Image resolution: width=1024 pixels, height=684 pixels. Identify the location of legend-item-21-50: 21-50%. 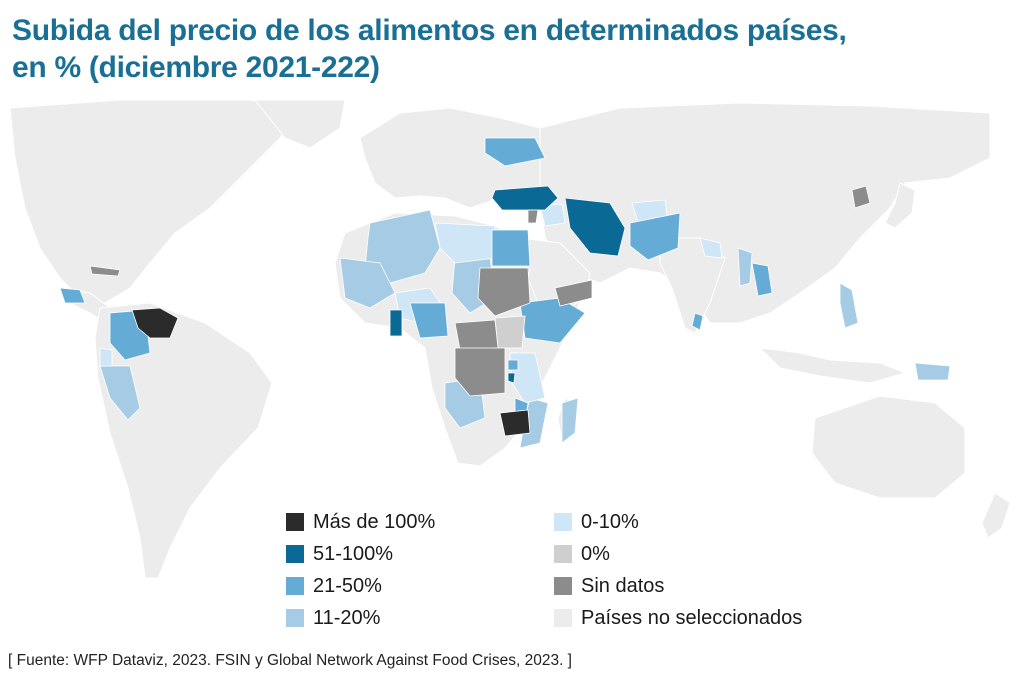
(334, 586).